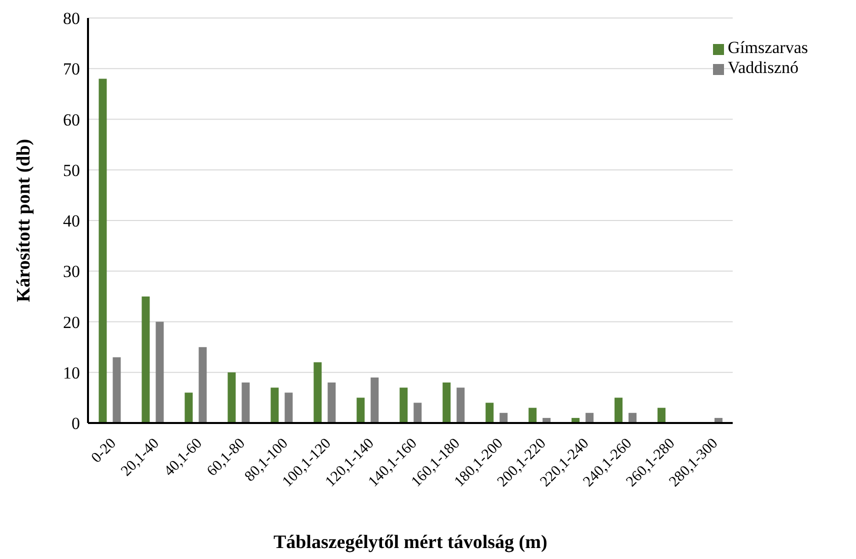  What do you see at coordinates (71, 170) in the screenshot?
I see `y-tick-label: 50` at bounding box center [71, 170].